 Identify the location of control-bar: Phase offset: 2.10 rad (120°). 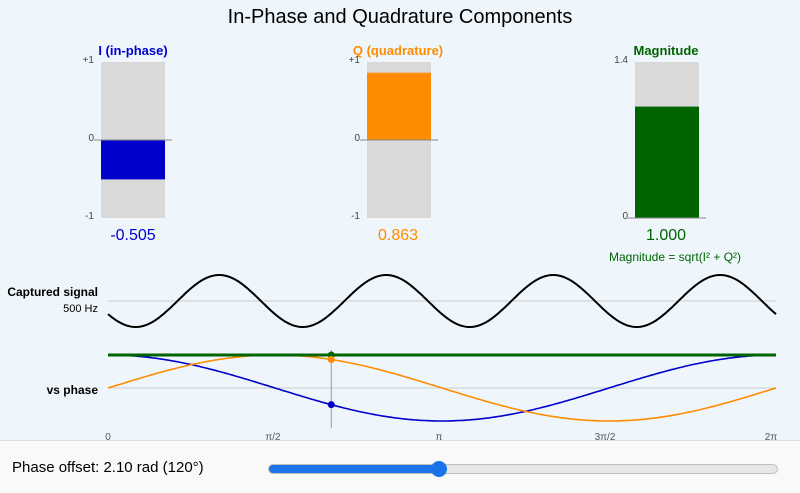
(400, 466).